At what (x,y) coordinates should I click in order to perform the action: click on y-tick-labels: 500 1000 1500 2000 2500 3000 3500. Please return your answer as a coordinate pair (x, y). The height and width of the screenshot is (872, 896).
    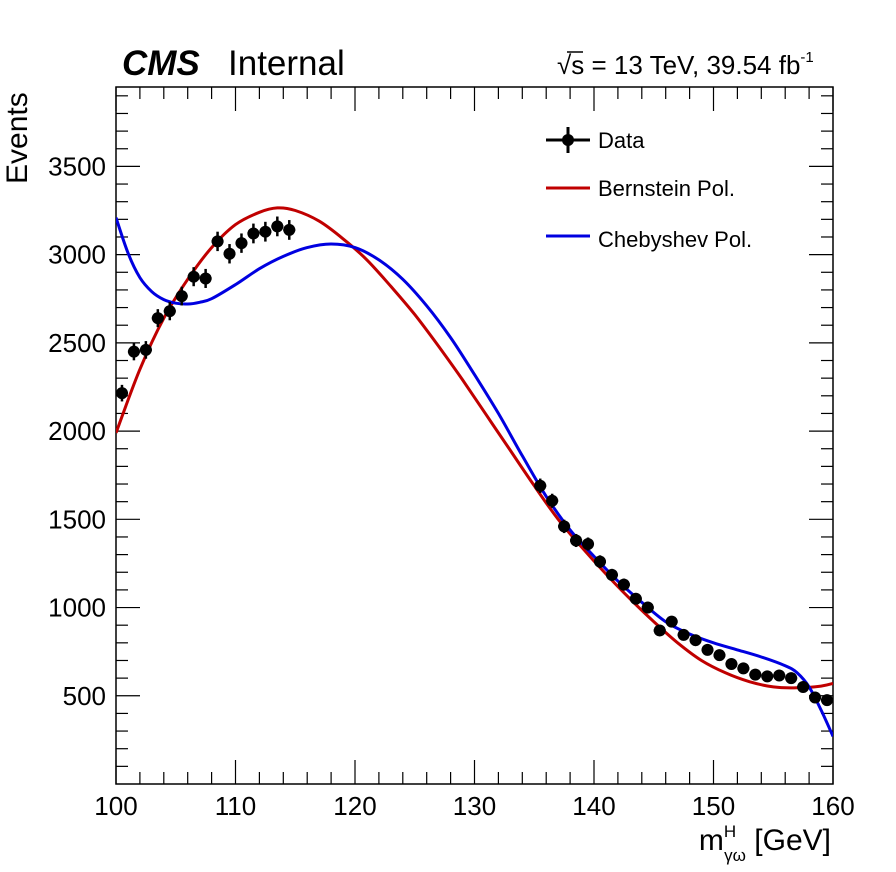
    Looking at the image, I should click on (77, 430).